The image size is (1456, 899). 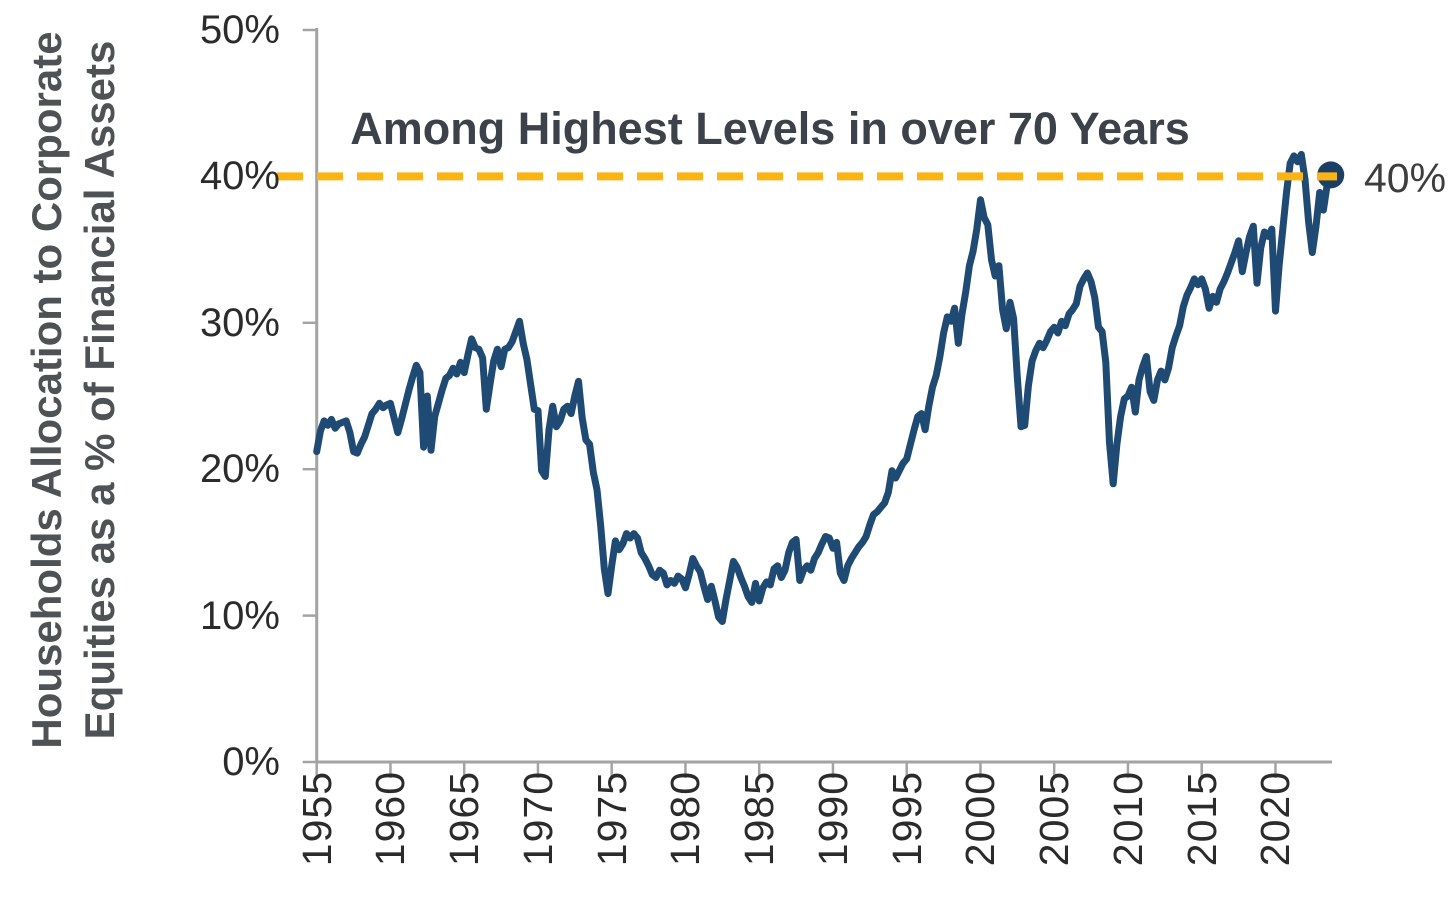 What do you see at coordinates (1201, 819) in the screenshot?
I see `x-tick-label: 2015` at bounding box center [1201, 819].